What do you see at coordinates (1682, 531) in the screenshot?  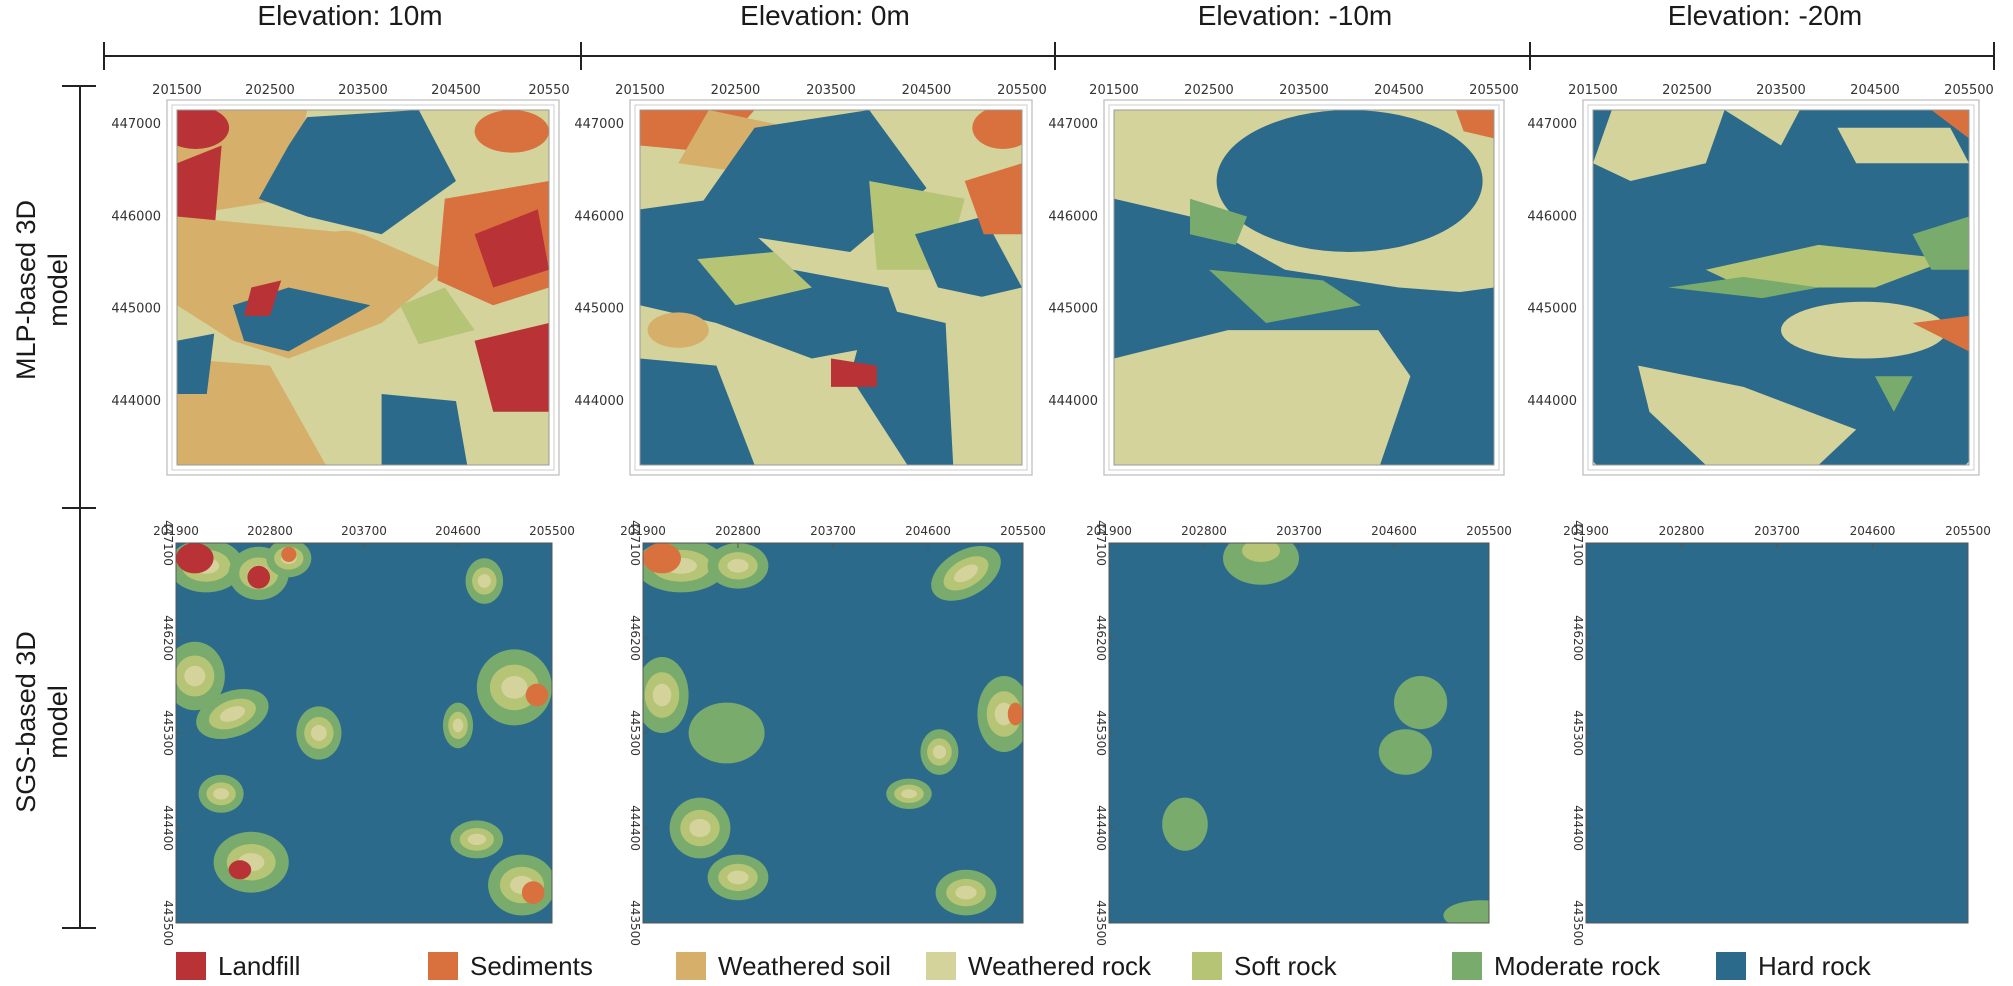 I see `x-tick-label: 202800` at bounding box center [1682, 531].